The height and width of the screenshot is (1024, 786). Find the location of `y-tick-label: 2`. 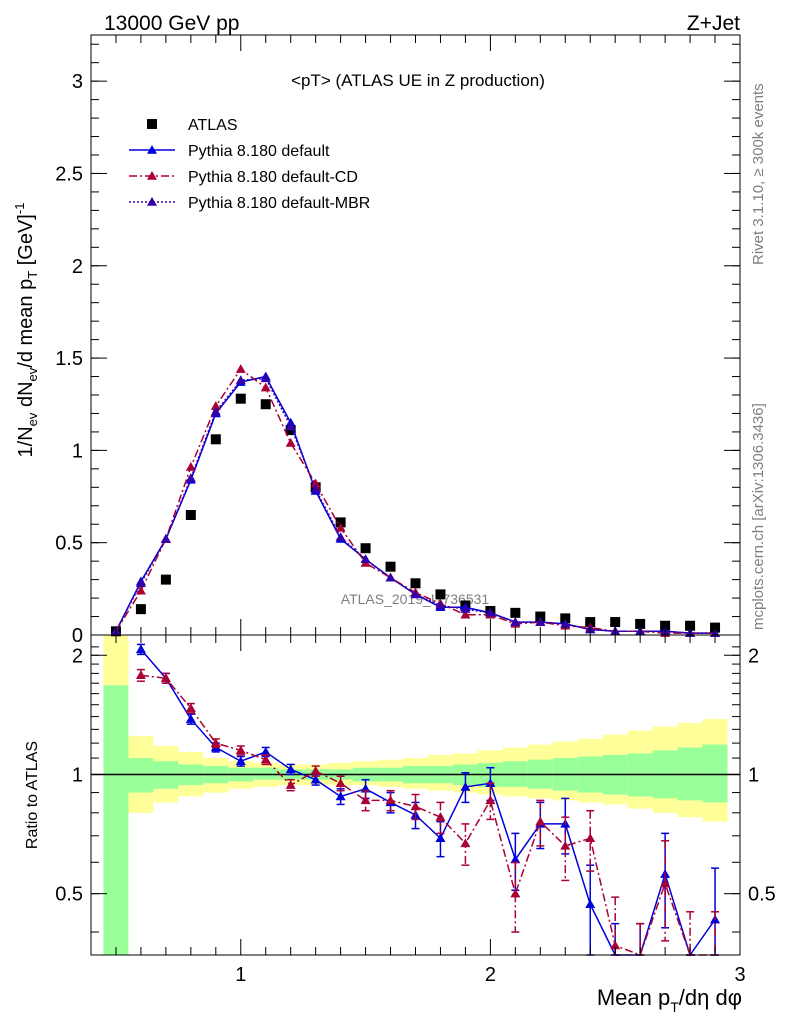

y-tick-label: 2 is located at coordinates (77, 267).